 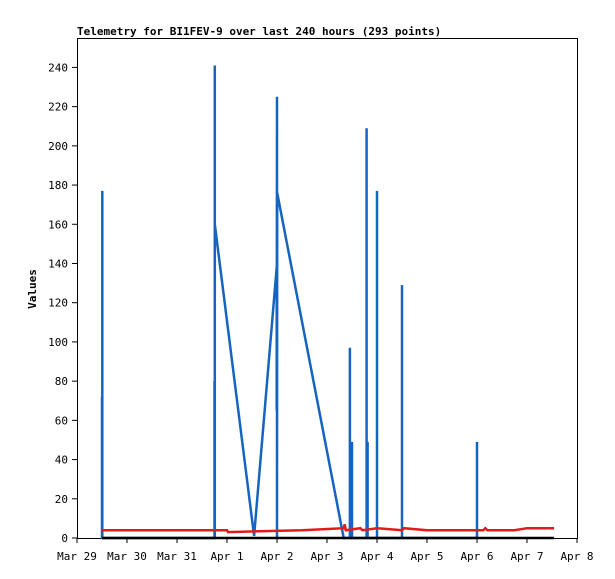 I want to click on y-tick-label: 240, so click(x=58, y=67).